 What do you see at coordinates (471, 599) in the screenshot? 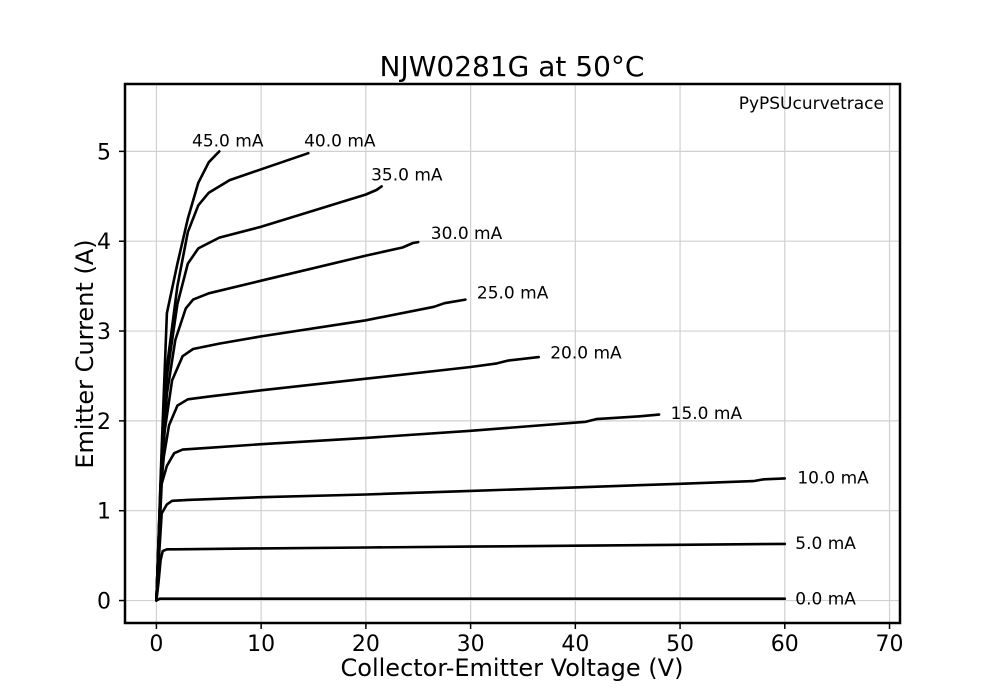
I see `curve-0-0-ma` at bounding box center [471, 599].